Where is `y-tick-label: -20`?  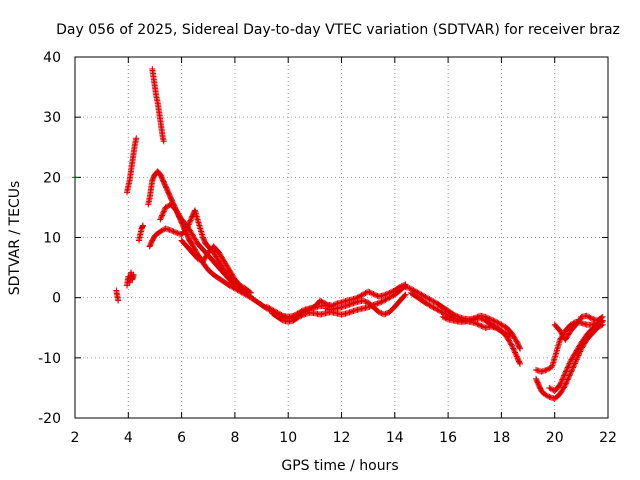 y-tick-label: -20 is located at coordinates (49, 419).